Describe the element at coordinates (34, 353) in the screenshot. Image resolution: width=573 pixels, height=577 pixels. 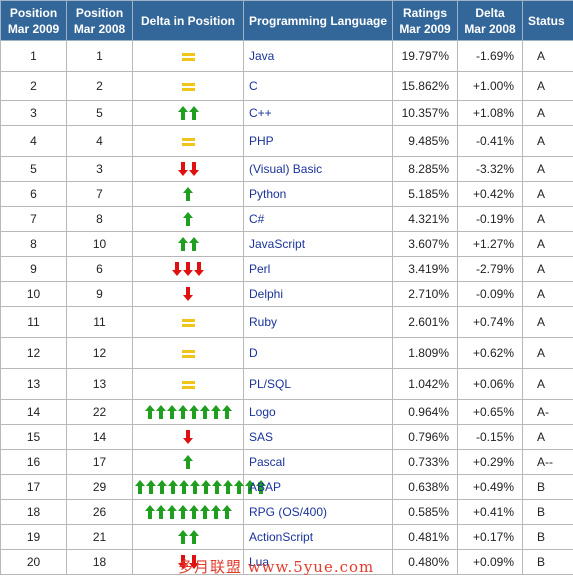
I see `position-2009-cell: 12` at that location.